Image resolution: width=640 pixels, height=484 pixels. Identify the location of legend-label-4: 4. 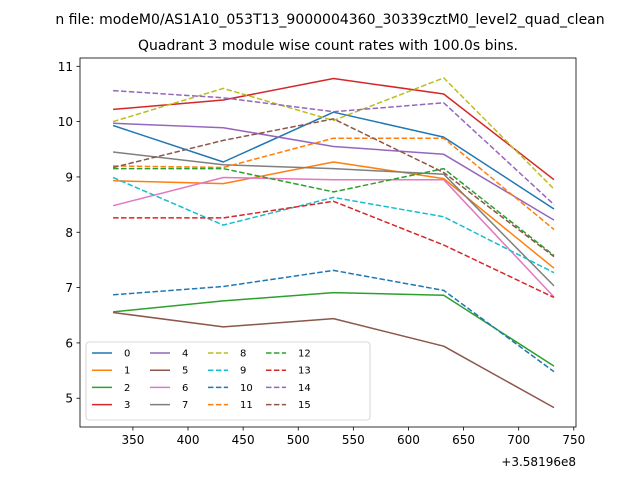
(185, 354).